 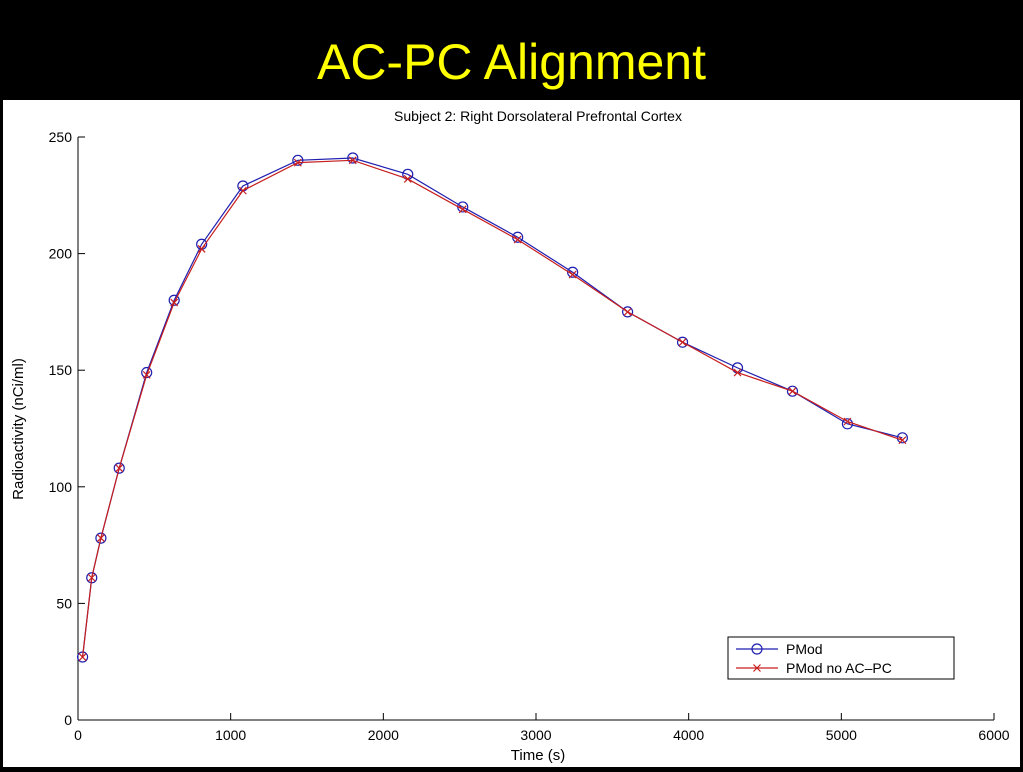 I want to click on y-tick-label: 50, so click(x=64, y=603).